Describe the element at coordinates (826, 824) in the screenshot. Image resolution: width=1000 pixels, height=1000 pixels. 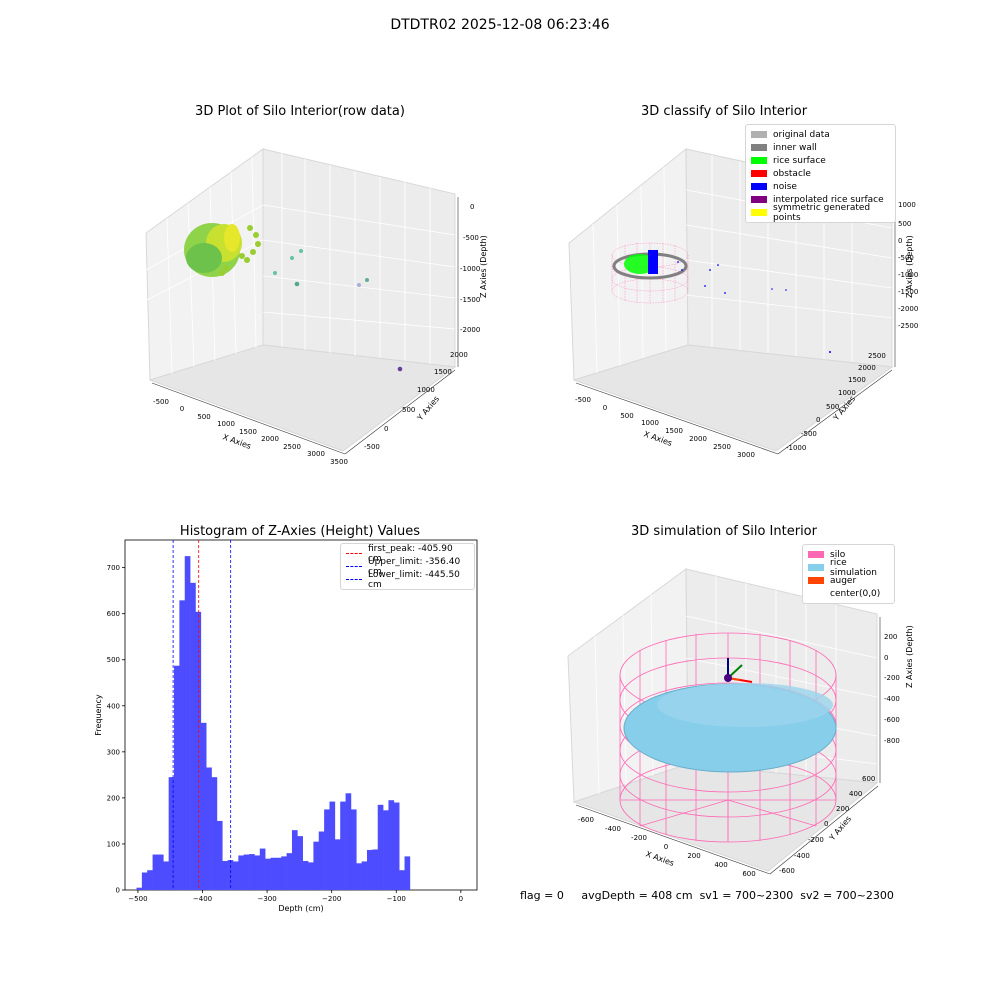
I see `p4-ytick: 0` at that location.